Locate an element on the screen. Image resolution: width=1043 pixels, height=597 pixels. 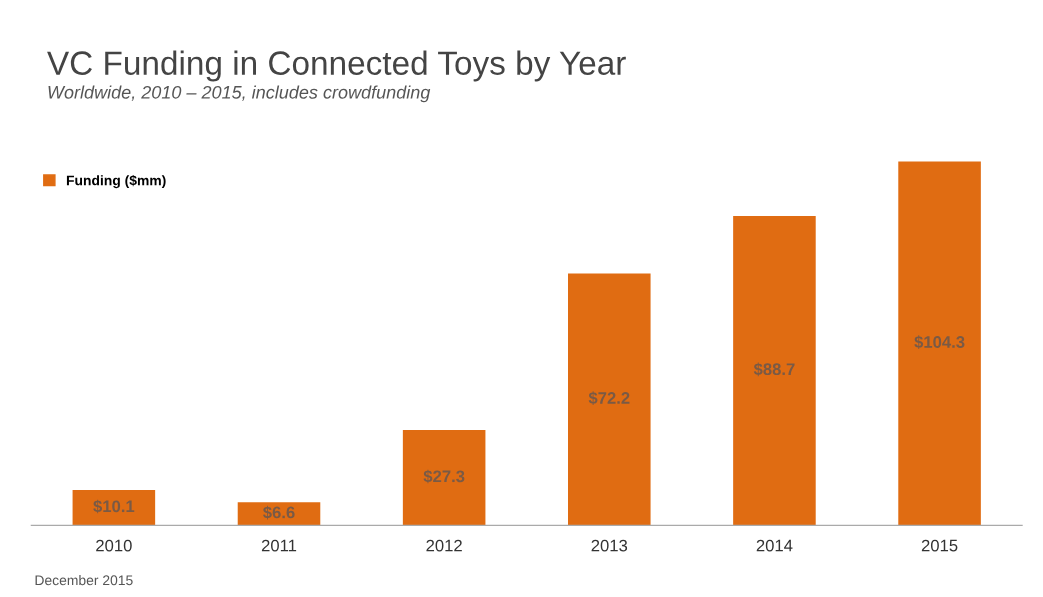
x-tick-label: 2014 is located at coordinates (774, 545).